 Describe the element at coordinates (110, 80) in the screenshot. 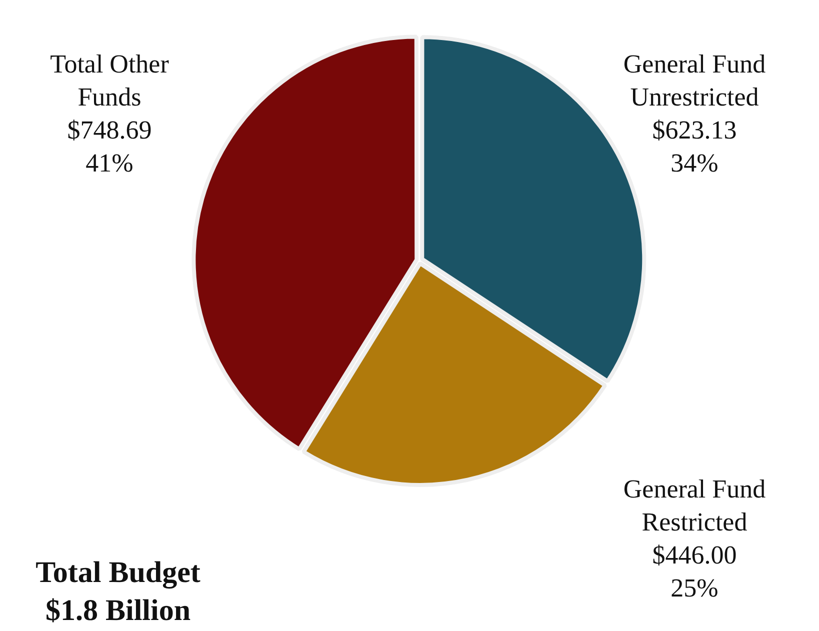

I see `slice-label: Total Other Funds` at that location.